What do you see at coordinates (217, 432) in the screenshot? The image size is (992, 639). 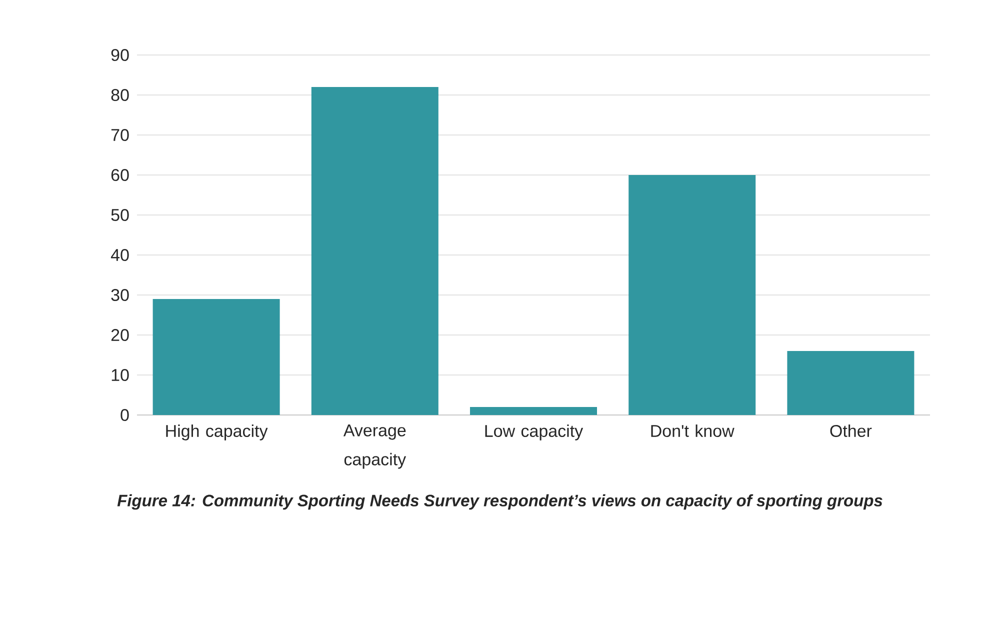 I see `x-tick-label: High capacity` at bounding box center [217, 432].